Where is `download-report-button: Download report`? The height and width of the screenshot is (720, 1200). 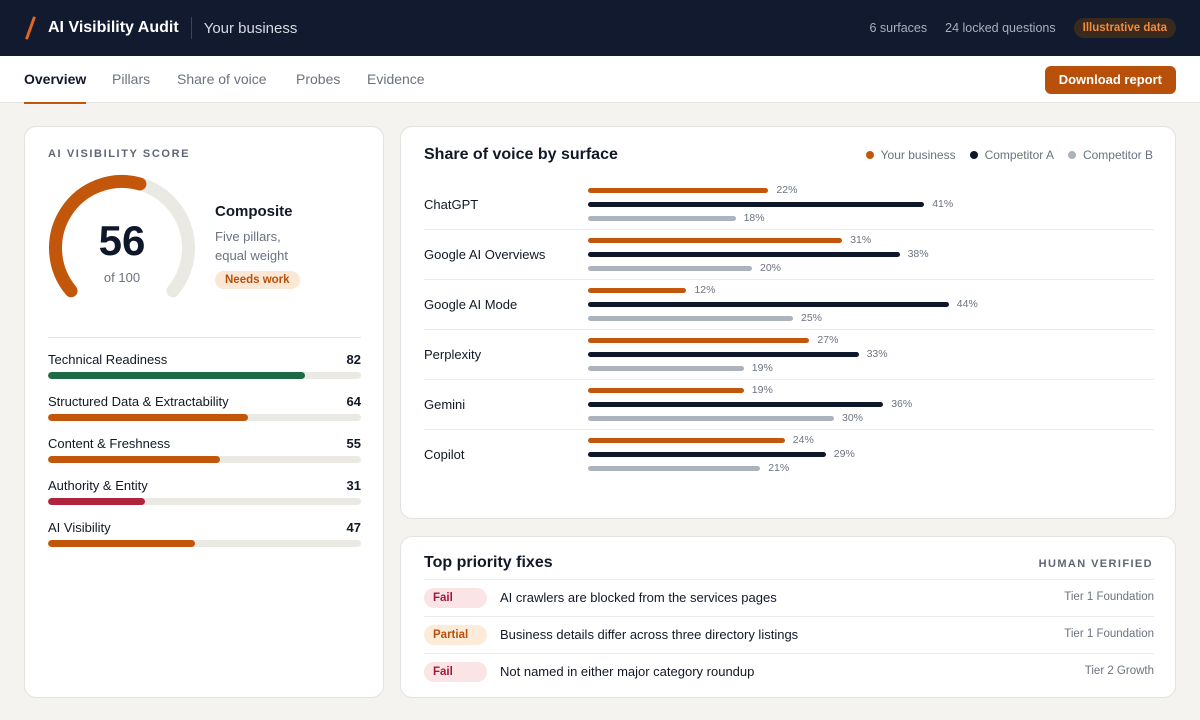 download-report-button: Download report is located at coordinates (1110, 80).